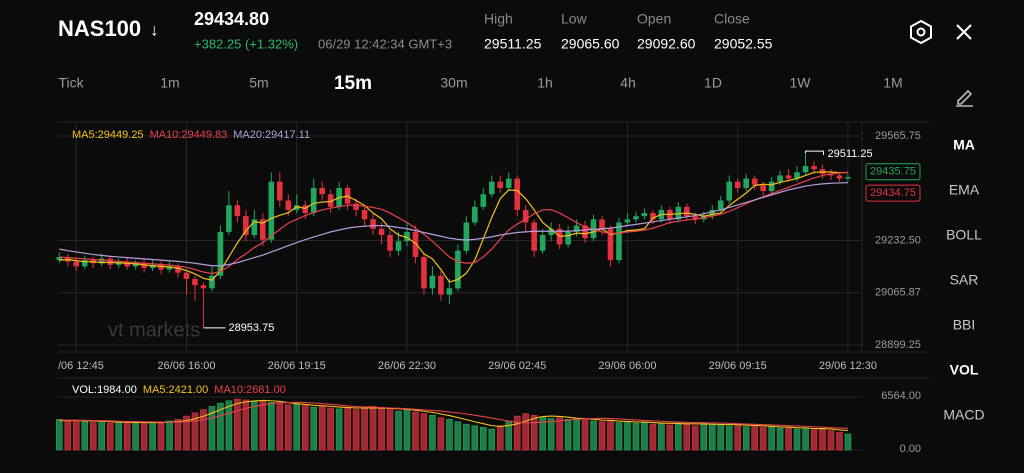 The image size is (1024, 473). What do you see at coordinates (964, 235) in the screenshot?
I see `indicator-tab: BOLL` at bounding box center [964, 235].